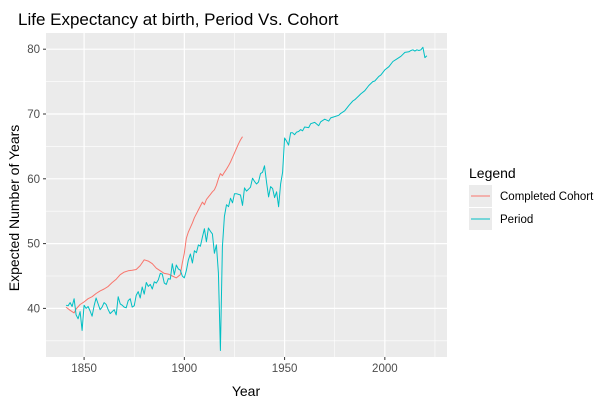  I want to click on y-tick-label: 50, so click(33, 245).